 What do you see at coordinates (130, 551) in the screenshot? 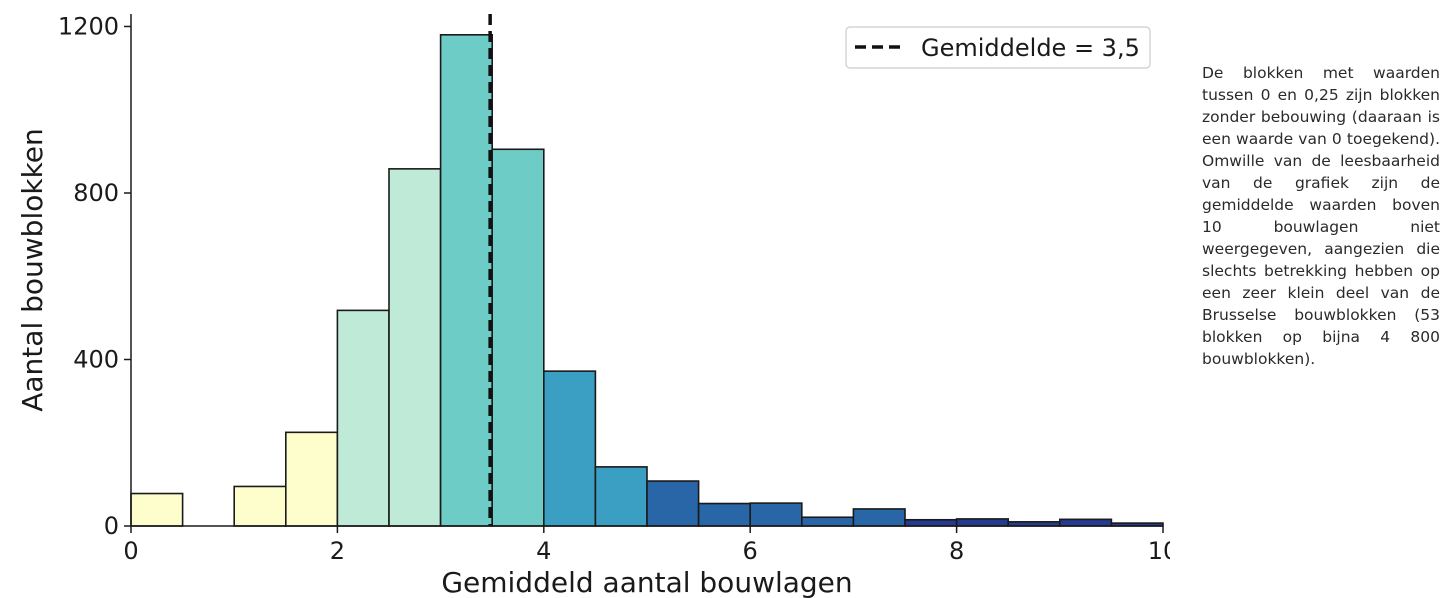
I see `x-tick-label-0: 0` at bounding box center [130, 551].